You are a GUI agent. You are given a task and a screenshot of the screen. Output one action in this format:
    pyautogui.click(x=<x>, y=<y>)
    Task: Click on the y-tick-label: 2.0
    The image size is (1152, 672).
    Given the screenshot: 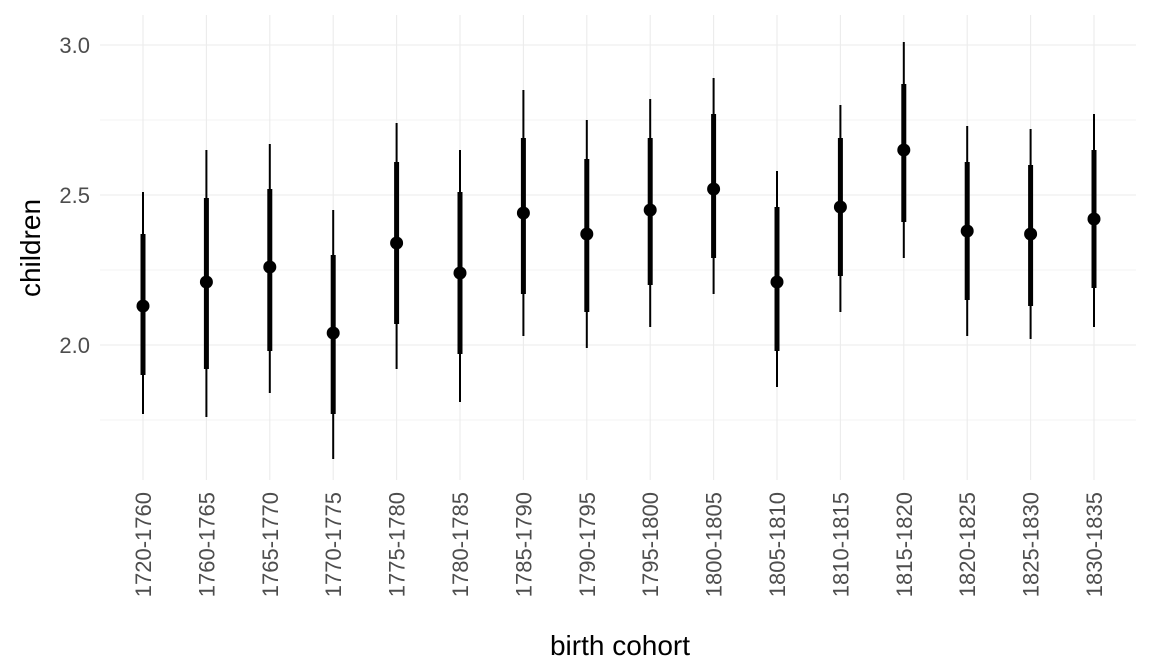 What is the action you would take?
    pyautogui.click(x=74, y=345)
    